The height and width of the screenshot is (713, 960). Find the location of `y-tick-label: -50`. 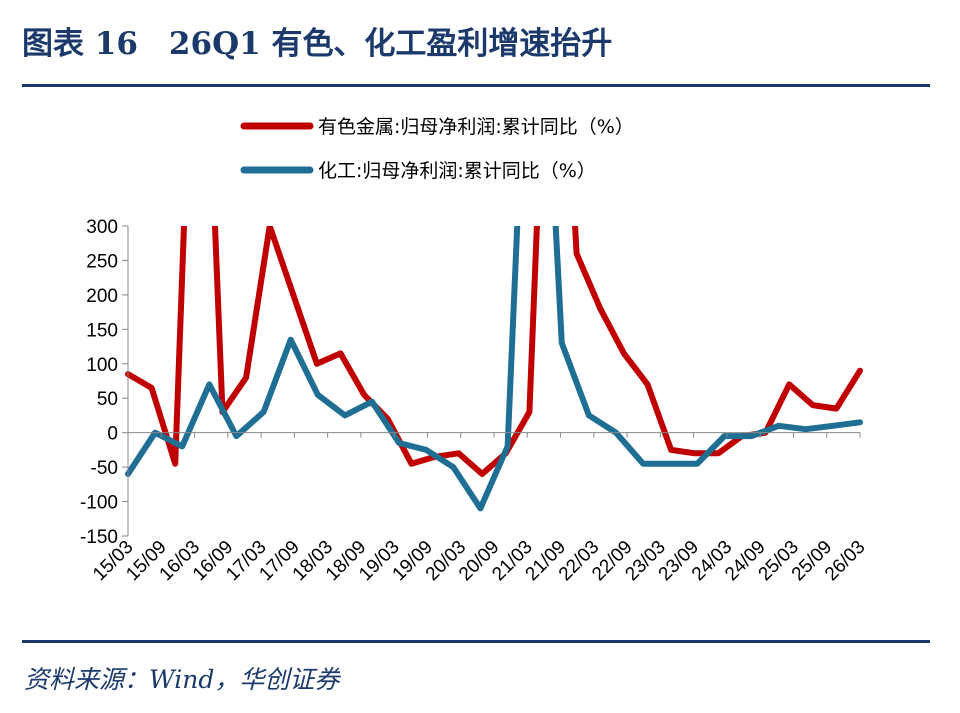

y-tick-label: -50 is located at coordinates (104, 468).